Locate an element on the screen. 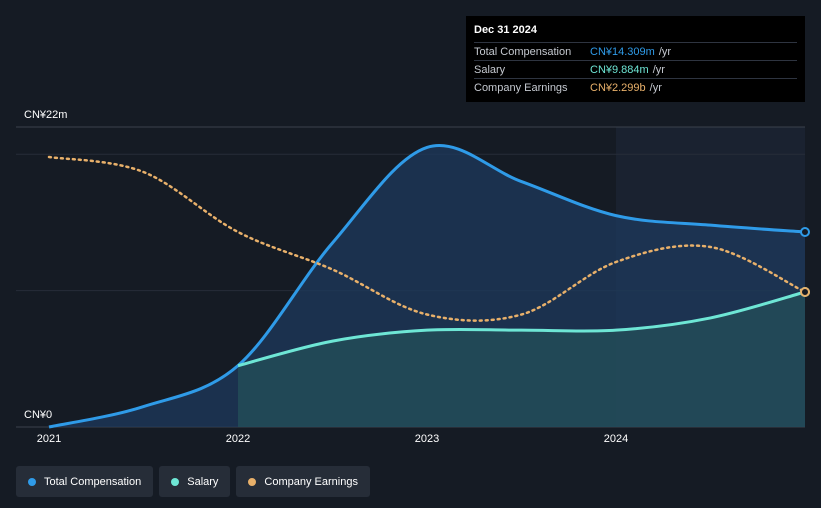 The width and height of the screenshot is (821, 508). tooltip-value: CN¥9.884m is located at coordinates (619, 69).